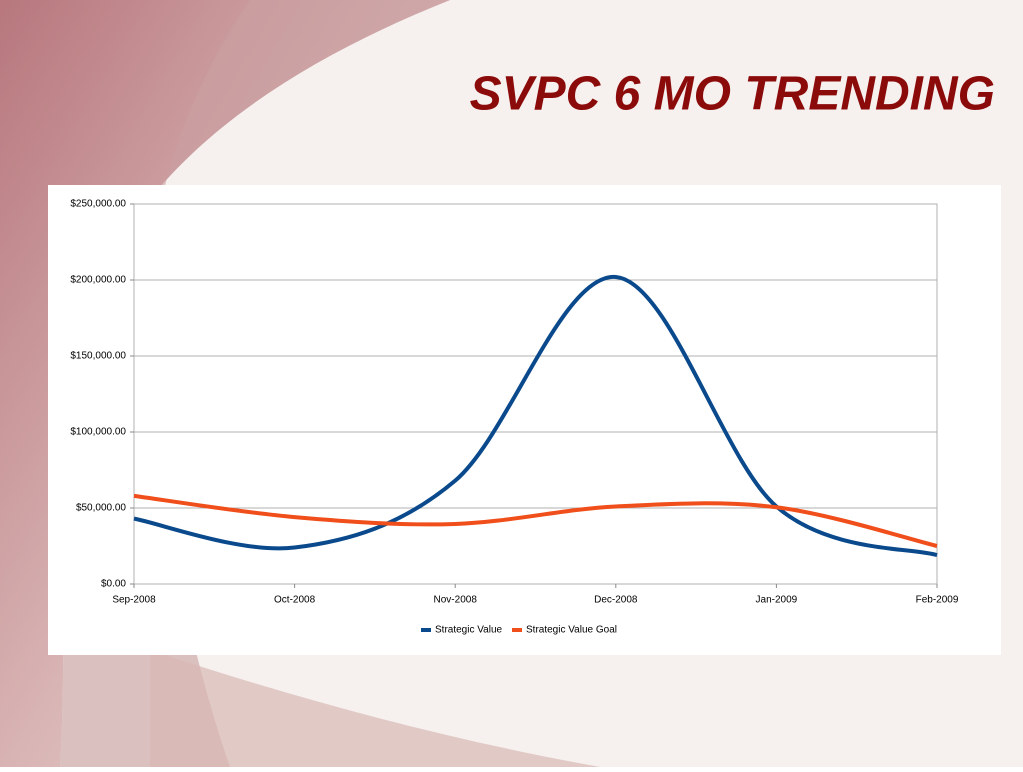 The width and height of the screenshot is (1023, 772). What do you see at coordinates (456, 600) in the screenshot?
I see `x-tick-label: Nov-2008` at bounding box center [456, 600].